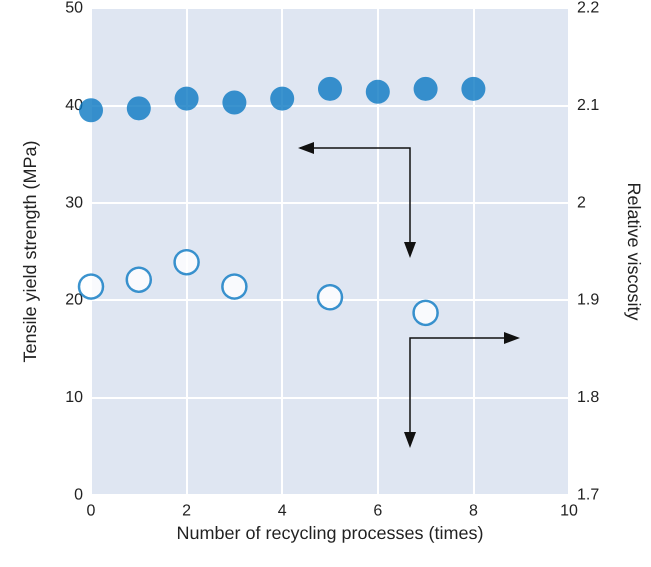  Describe the element at coordinates (377, 511) in the screenshot. I see `x-tick-label: 6` at that location.